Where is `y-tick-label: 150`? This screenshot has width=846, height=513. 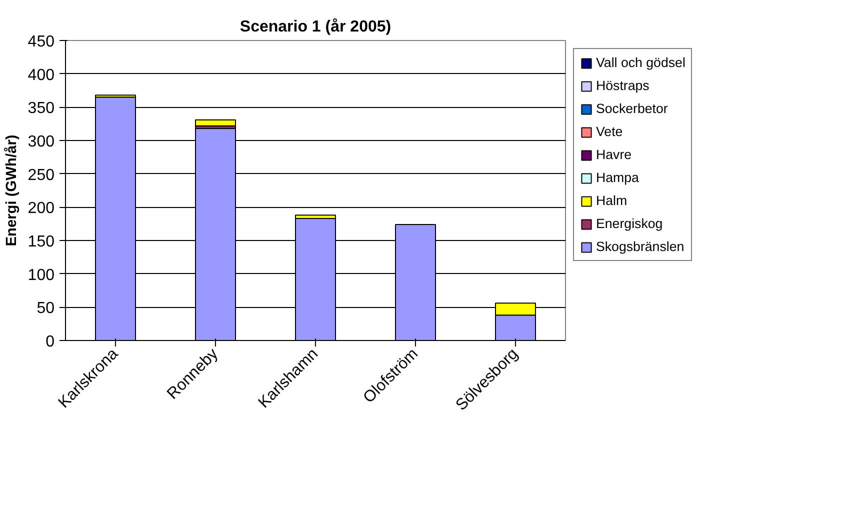 y-tick-label: 150 is located at coordinates (41, 242).